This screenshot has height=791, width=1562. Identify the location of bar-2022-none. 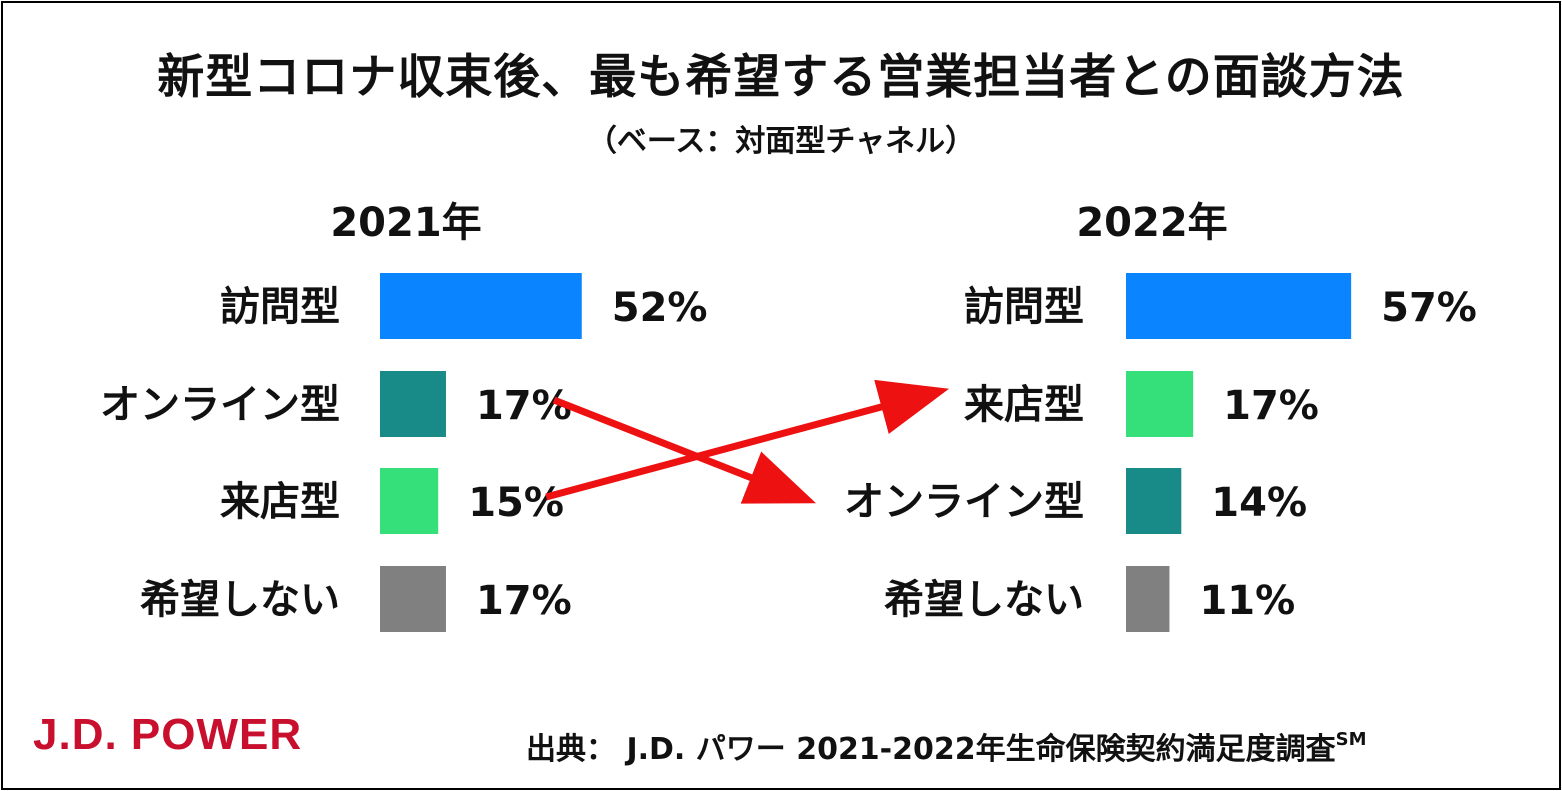
(1148, 599).